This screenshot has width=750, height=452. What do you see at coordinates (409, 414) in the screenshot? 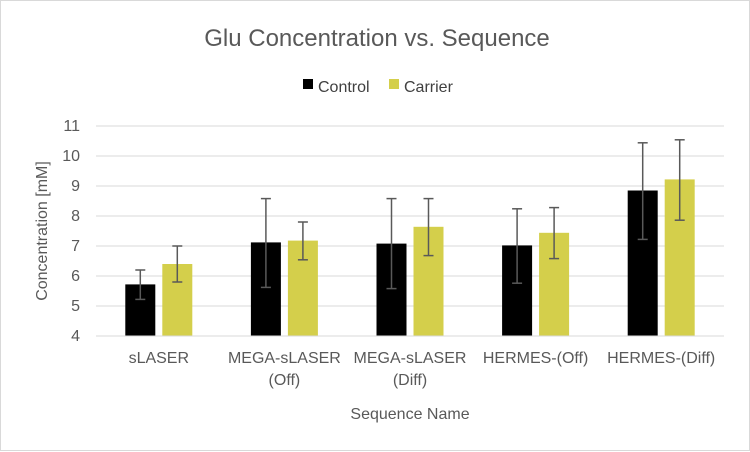
I see `x-axis-title: Sequence Name` at bounding box center [409, 414].